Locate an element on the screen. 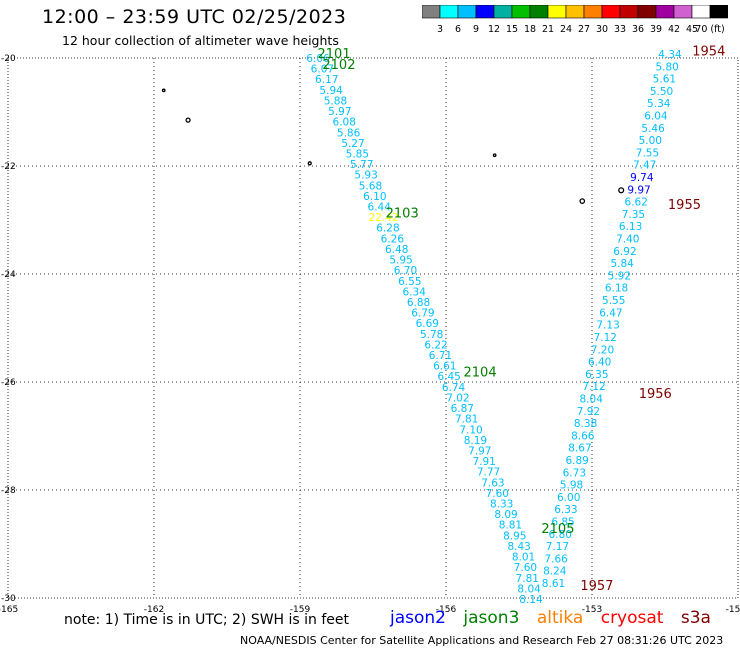 The width and height of the screenshot is (740, 650). track2-swh-label: 6.40 is located at coordinates (599, 363).